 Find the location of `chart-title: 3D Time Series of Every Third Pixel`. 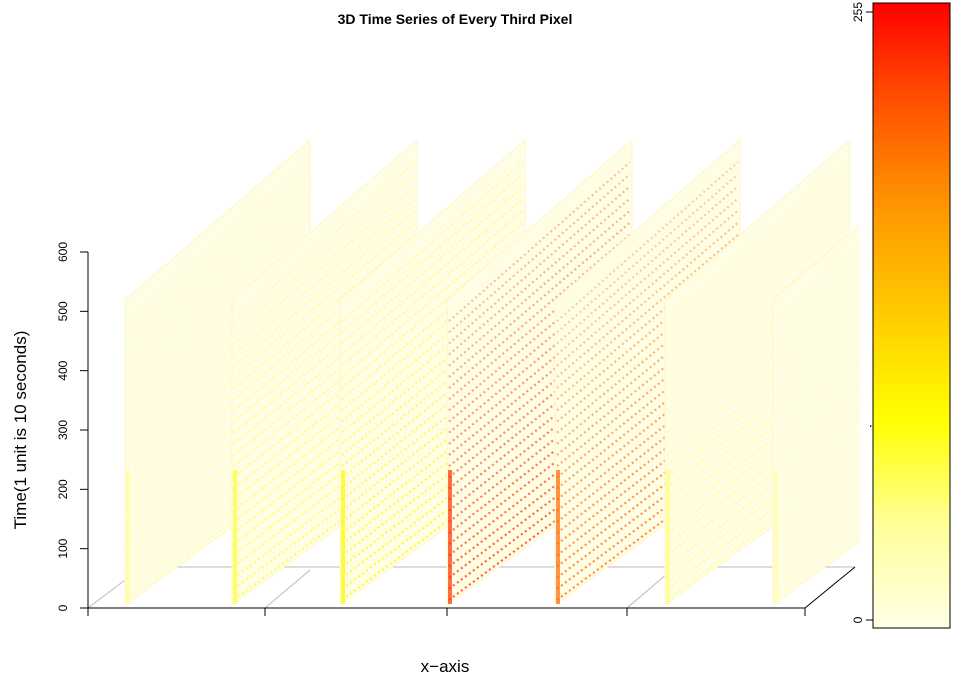

chart-title: 3D Time Series of Every Third Pixel is located at coordinates (455, 19).